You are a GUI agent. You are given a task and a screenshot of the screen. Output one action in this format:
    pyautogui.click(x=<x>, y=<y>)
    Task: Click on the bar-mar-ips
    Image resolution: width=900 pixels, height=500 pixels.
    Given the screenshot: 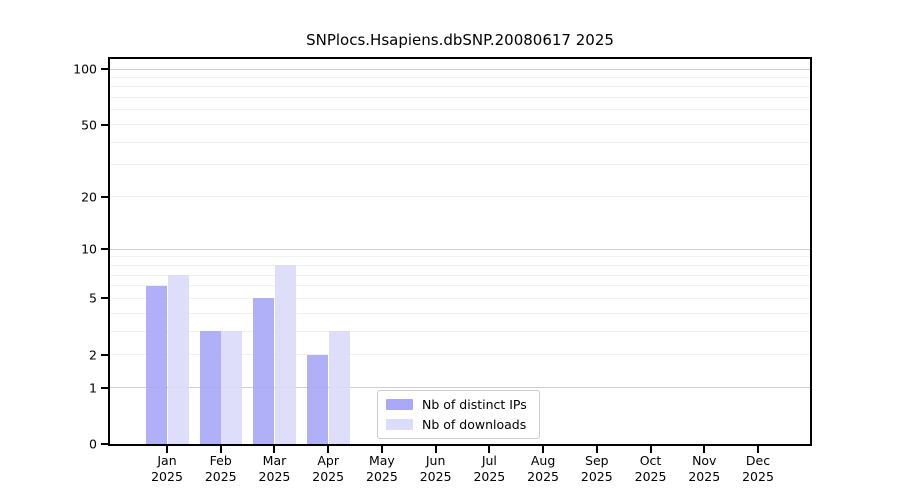 What is the action you would take?
    pyautogui.click(x=264, y=371)
    